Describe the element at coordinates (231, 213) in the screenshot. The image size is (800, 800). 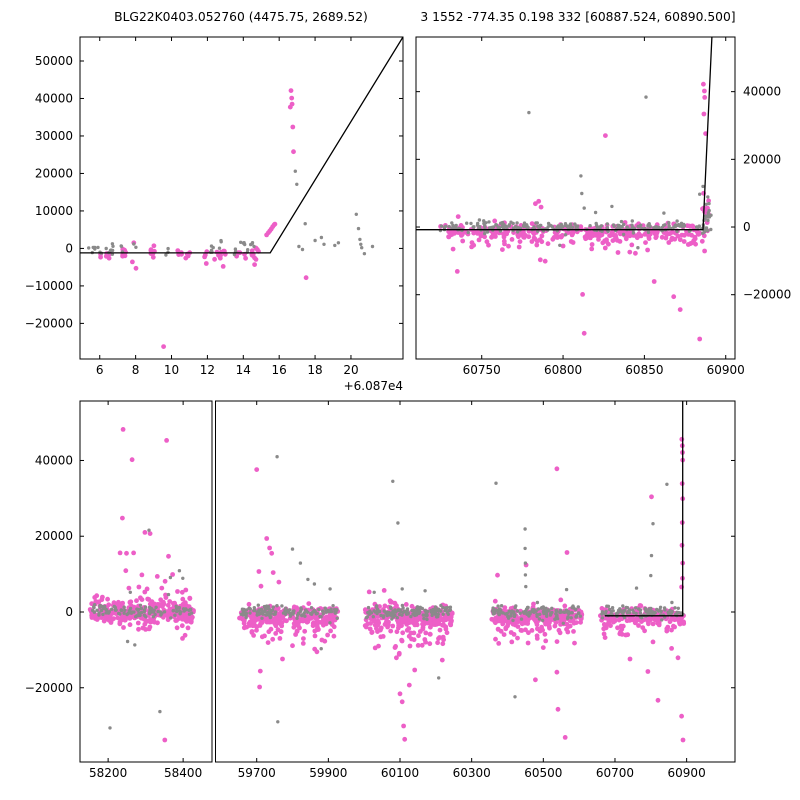
I see `scatter-gray-top-left` at that location.